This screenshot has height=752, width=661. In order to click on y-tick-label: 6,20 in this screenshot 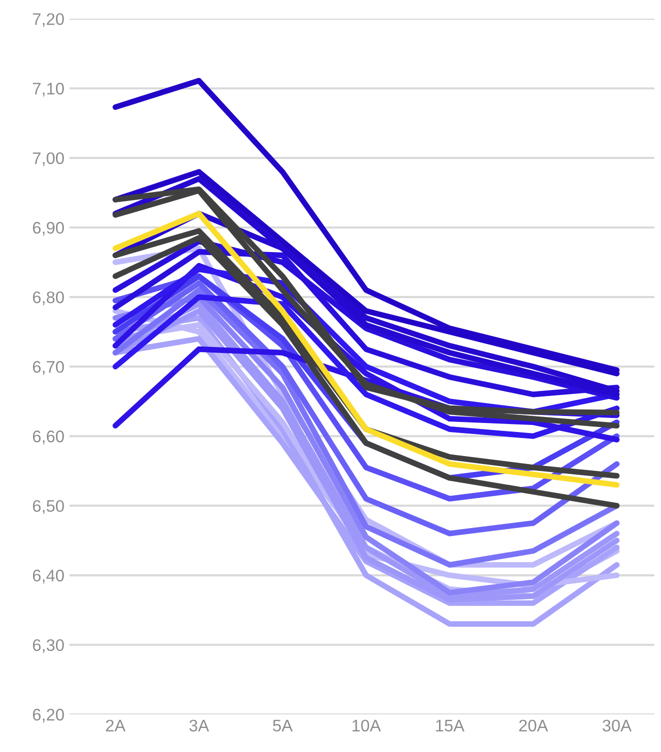, I will do `click(48, 715)`.